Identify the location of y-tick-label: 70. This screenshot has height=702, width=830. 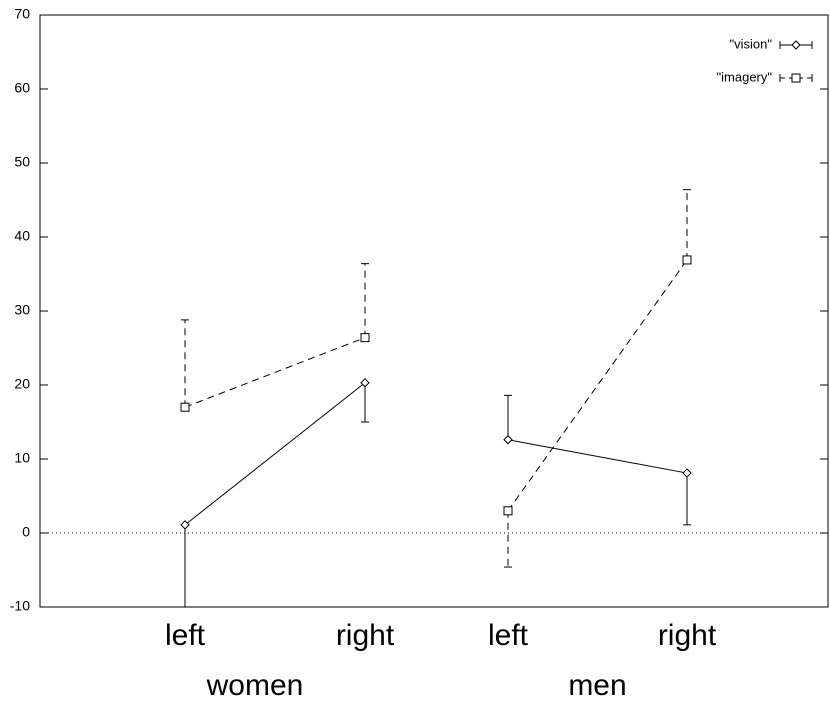
(22, 14).